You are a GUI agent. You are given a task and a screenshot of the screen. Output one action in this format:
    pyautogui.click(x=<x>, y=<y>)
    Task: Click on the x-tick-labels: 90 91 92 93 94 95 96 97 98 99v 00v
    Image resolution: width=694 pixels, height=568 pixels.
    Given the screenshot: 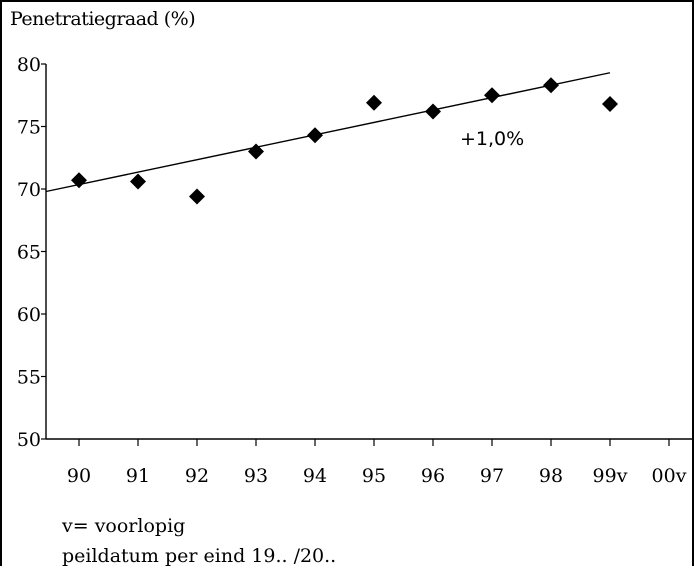 What is the action you would take?
    pyautogui.click(x=377, y=476)
    